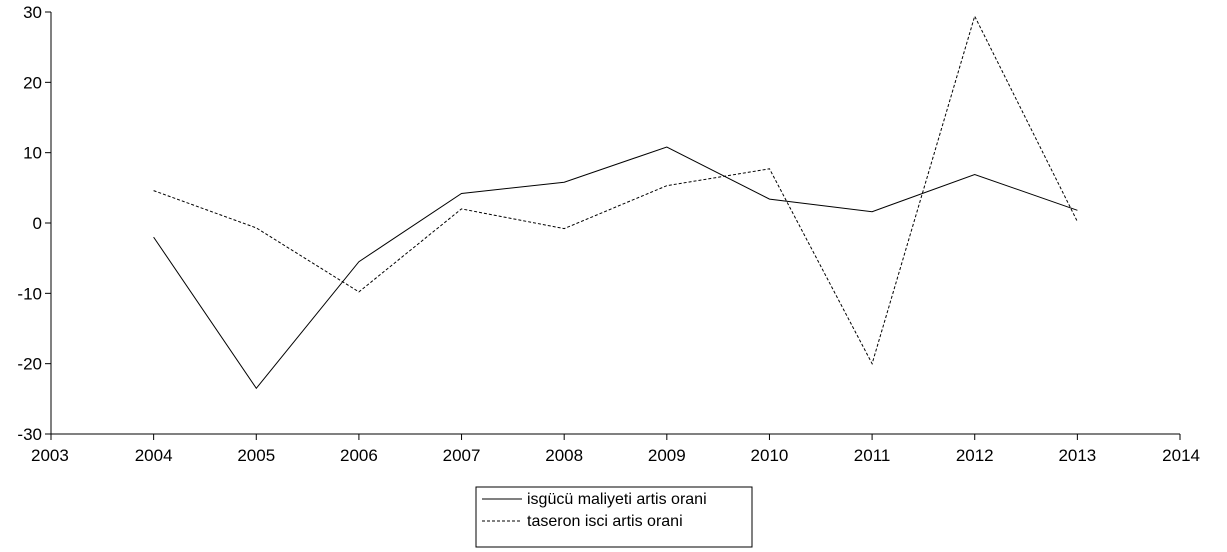 This screenshot has width=1227, height=552. Describe the element at coordinates (256, 455) in the screenshot. I see `x-tick-label: 2005` at that location.